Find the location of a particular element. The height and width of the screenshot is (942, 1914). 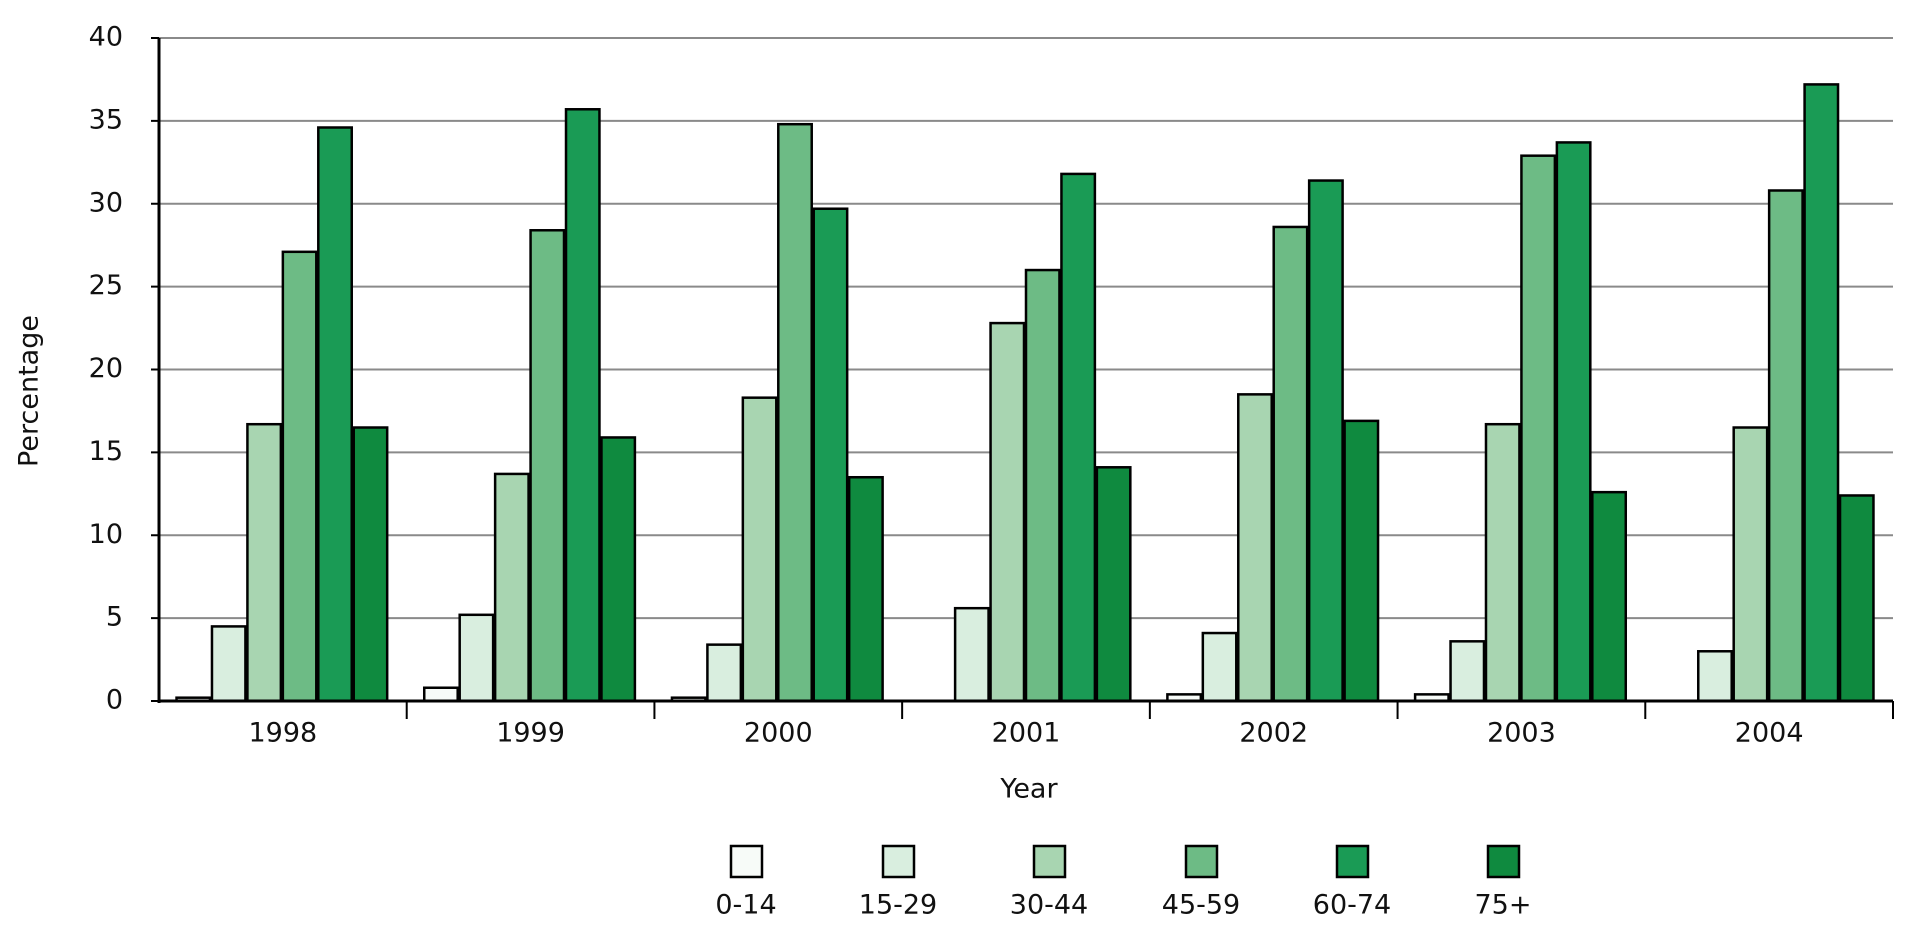

y-axis-label: Percentage is located at coordinates (29, 391).